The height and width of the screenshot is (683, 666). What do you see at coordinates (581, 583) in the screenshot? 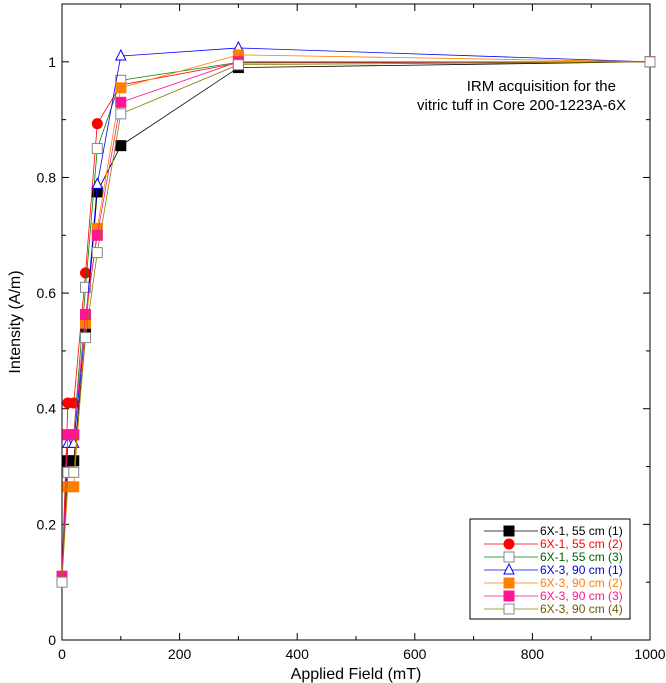
I see `legend-label: 6X-3, 90 cm (2)` at bounding box center [581, 583].